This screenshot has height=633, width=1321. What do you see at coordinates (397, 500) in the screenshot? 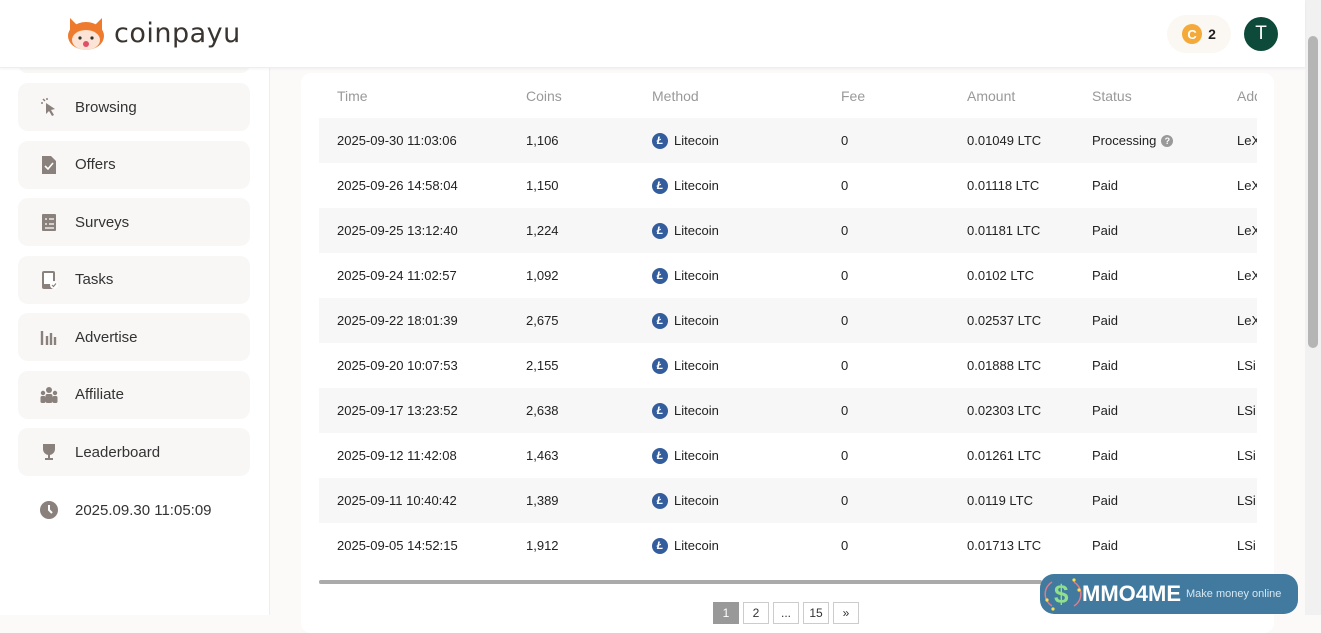
I see `time-cell: 2025-09-11 10:40:42` at bounding box center [397, 500].